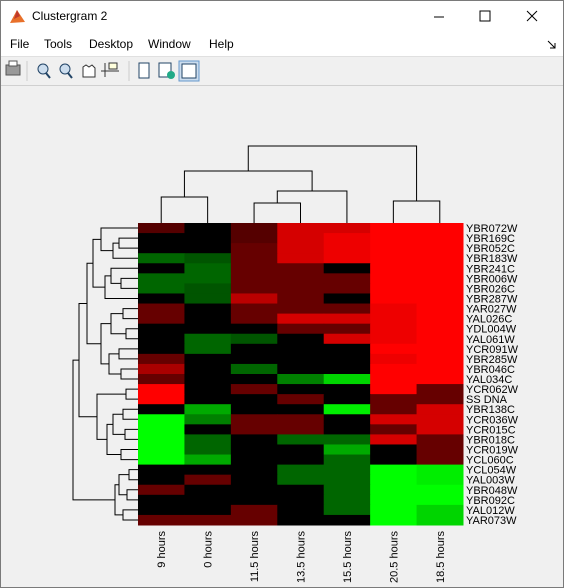 The image size is (564, 588). What do you see at coordinates (490, 340) in the screenshot?
I see `row-label: YAL061W` at bounding box center [490, 340].